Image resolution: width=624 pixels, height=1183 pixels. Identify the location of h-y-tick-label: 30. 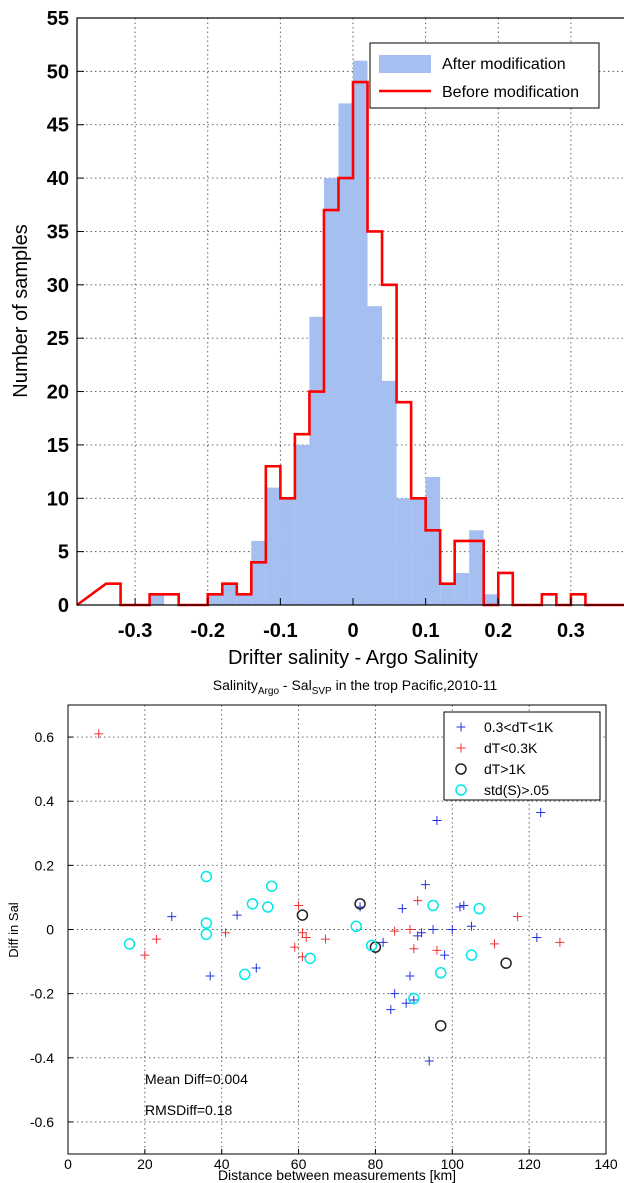
(58, 286).